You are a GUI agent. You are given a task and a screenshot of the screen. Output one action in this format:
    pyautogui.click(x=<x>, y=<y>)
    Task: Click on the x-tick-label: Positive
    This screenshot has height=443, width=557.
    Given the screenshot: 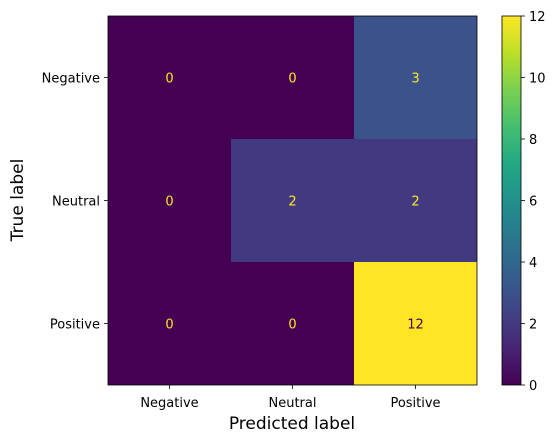 What is the action you would take?
    pyautogui.click(x=415, y=403)
    